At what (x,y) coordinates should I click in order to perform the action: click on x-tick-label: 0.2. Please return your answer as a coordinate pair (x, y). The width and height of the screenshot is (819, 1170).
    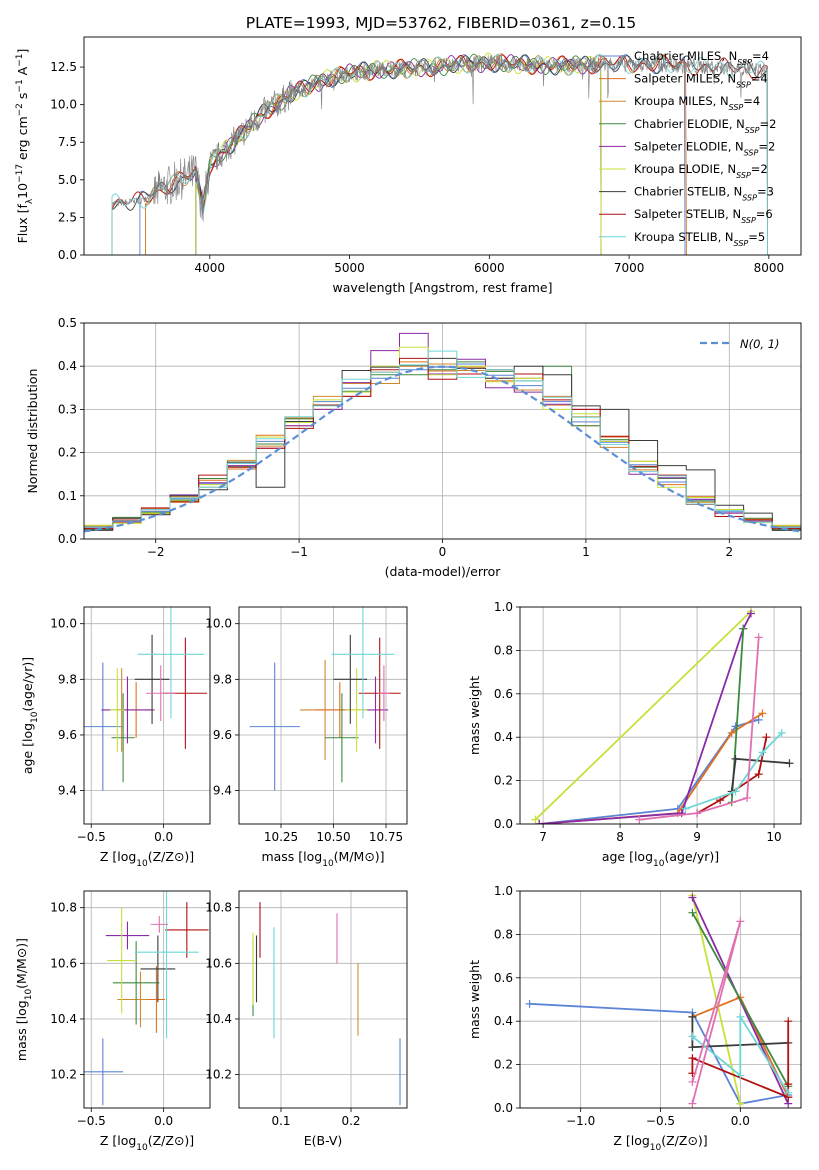
    Looking at the image, I should click on (350, 1121).